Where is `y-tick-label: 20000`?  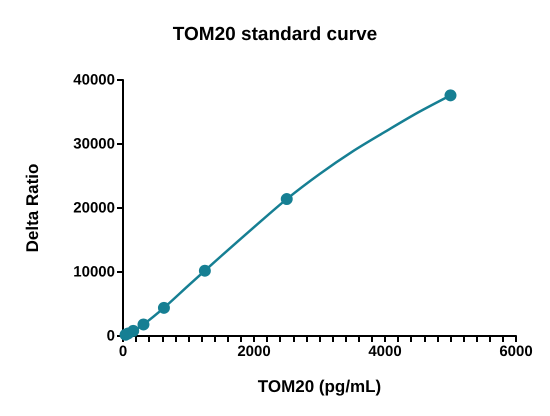 y-tick-label: 20000 is located at coordinates (94, 208).